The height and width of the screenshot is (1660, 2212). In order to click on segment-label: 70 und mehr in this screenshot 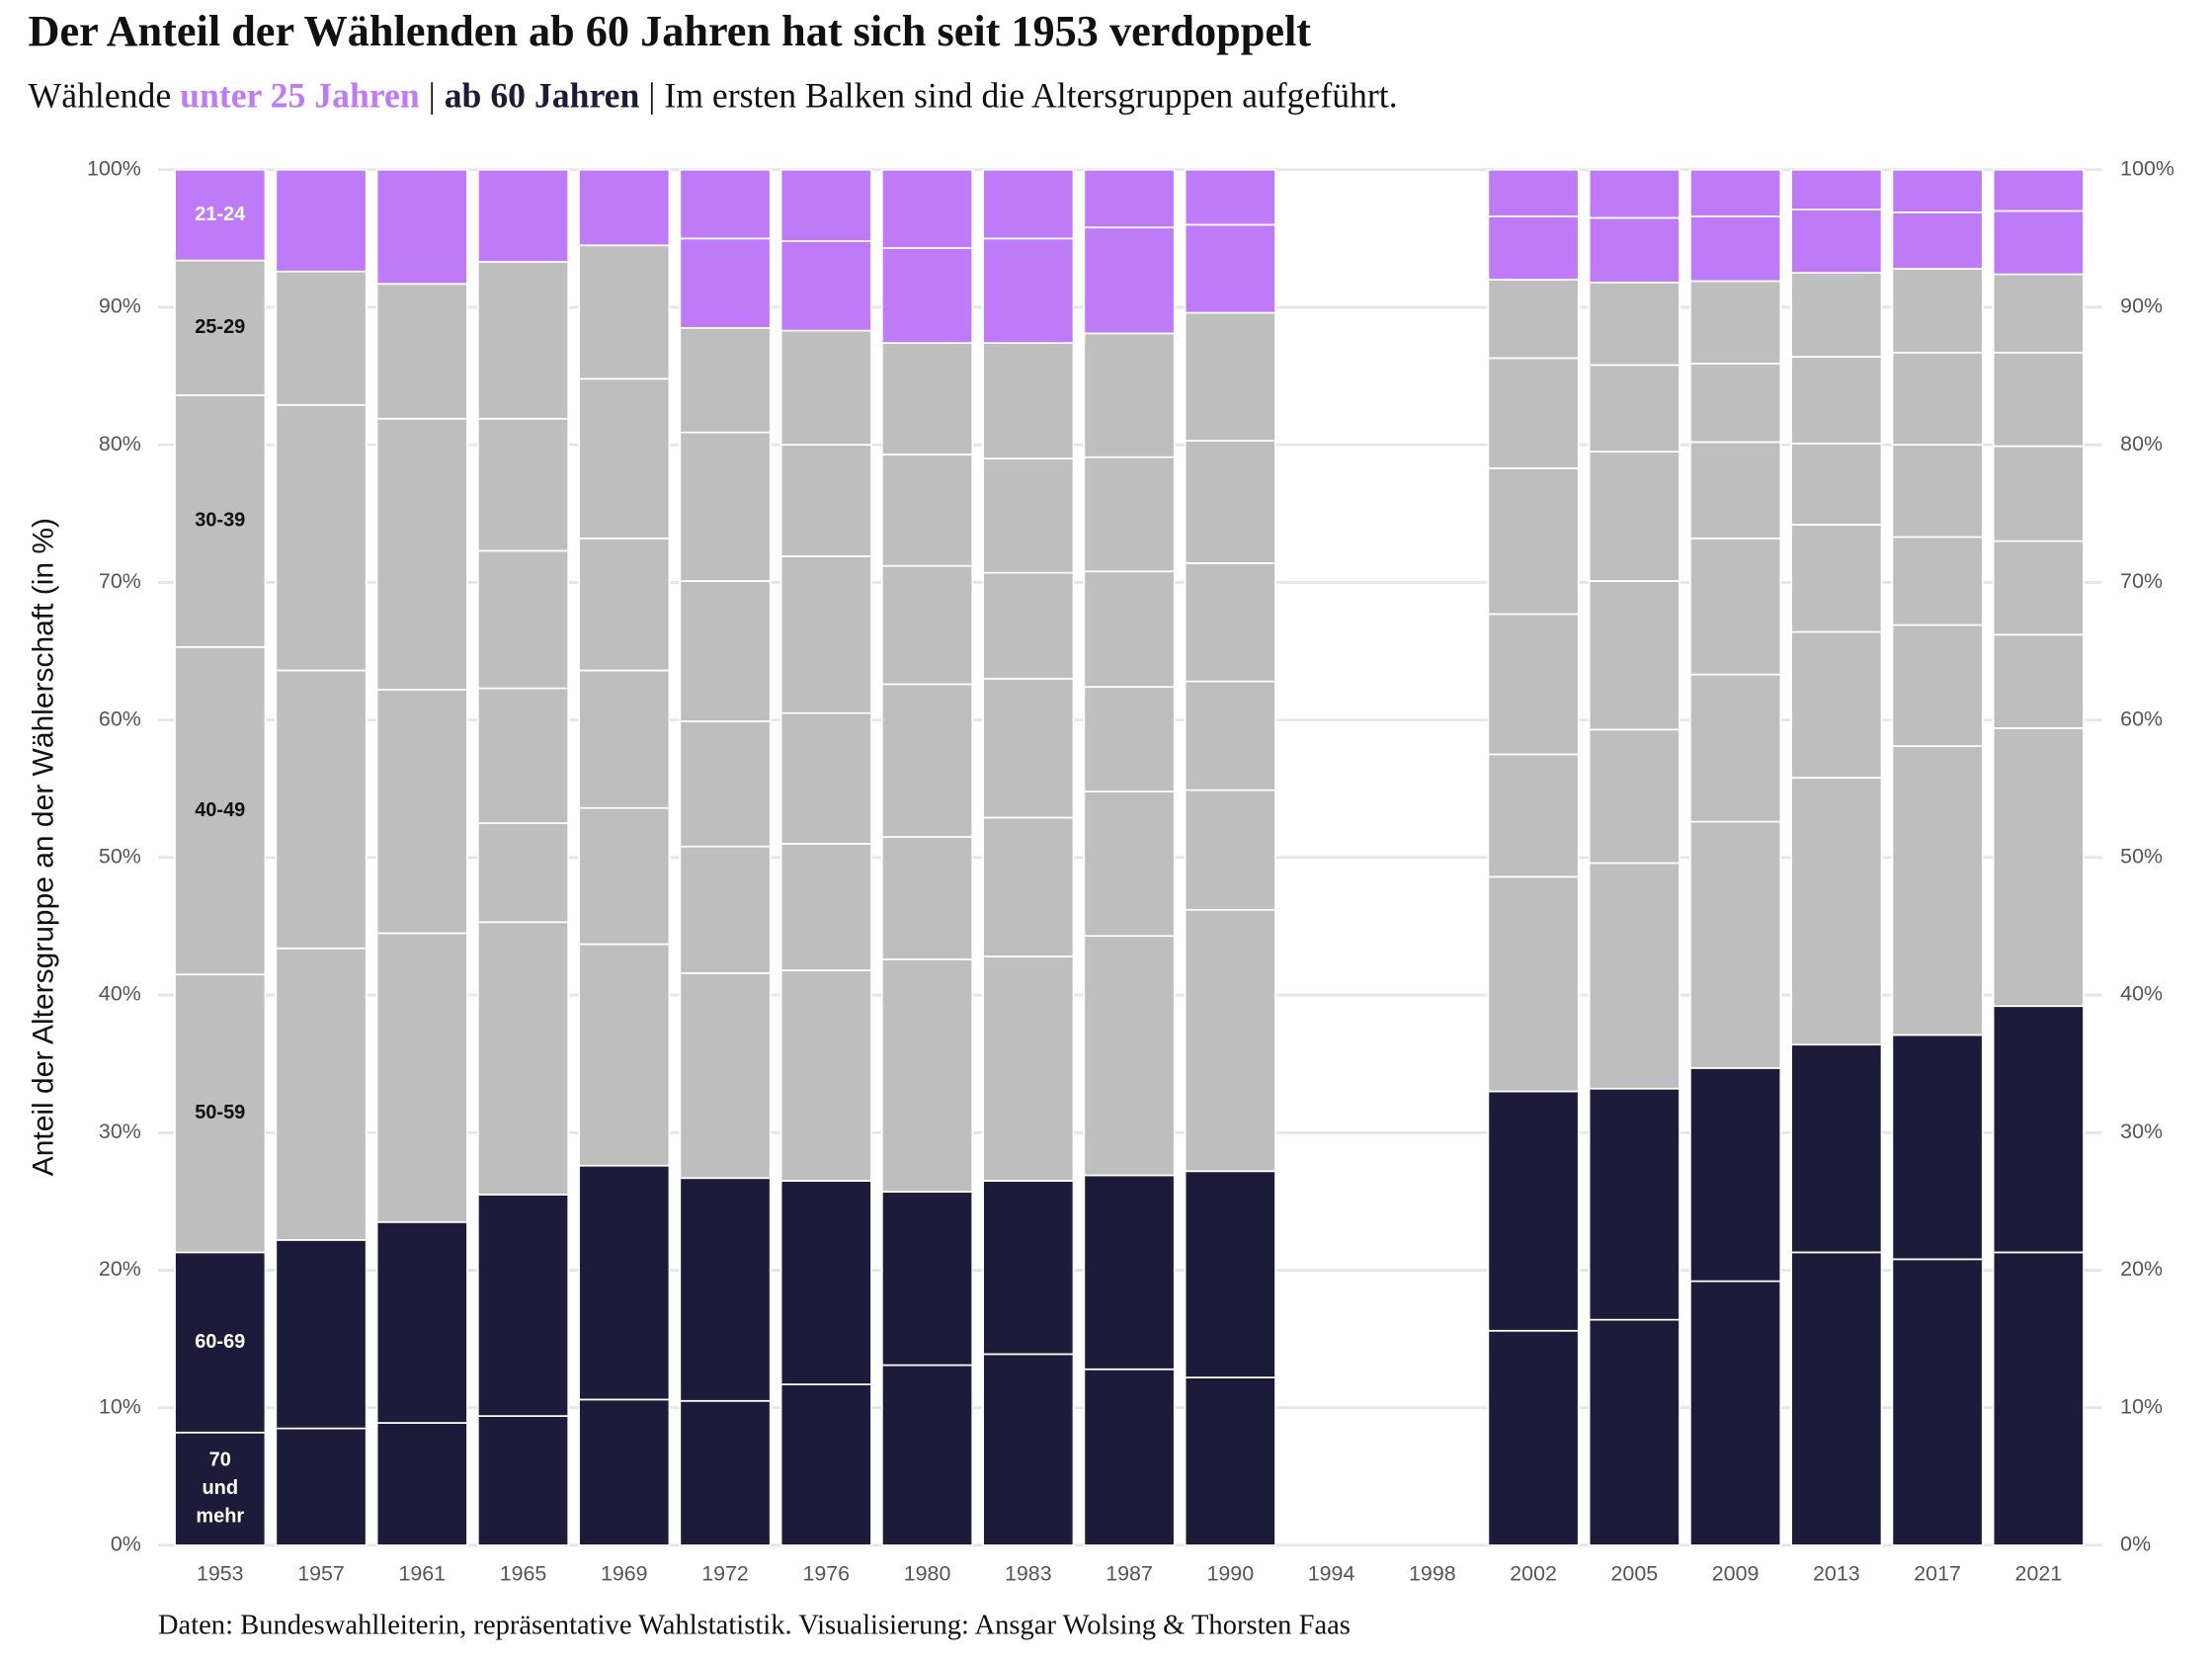, I will do `click(220, 1489)`.